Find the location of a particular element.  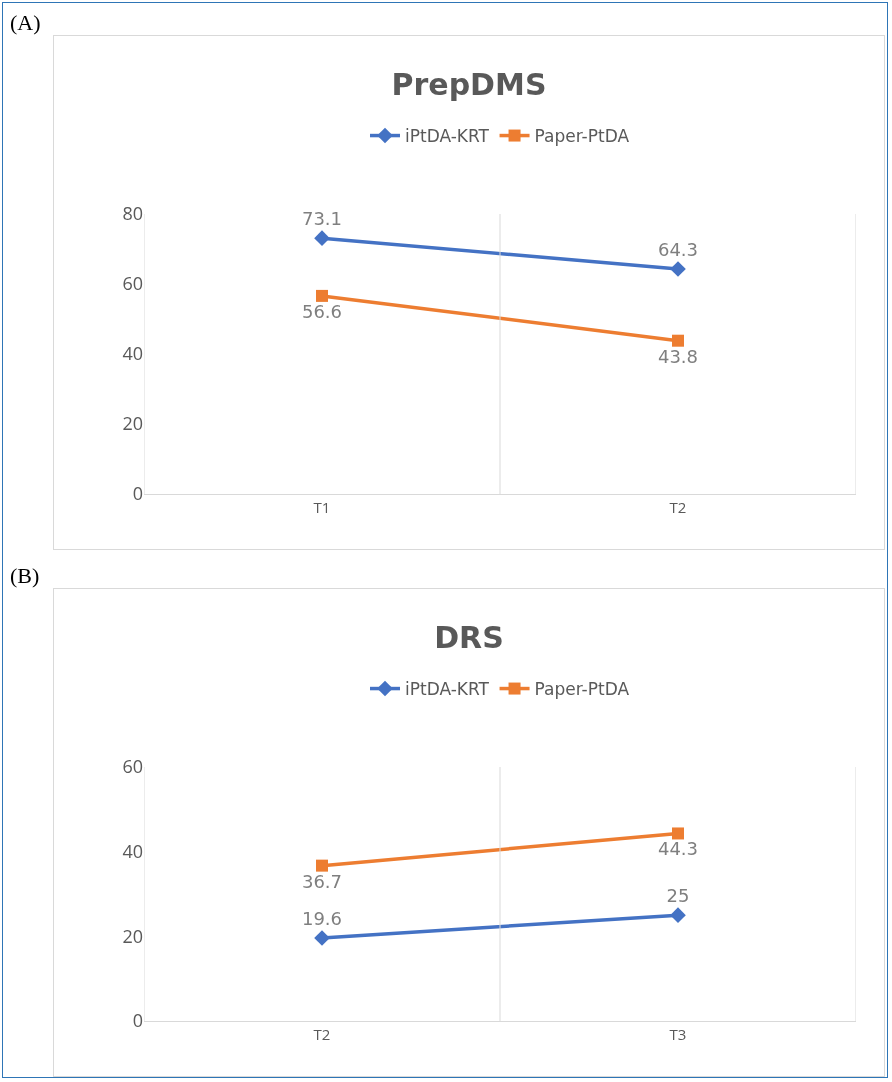

data-label: 36.7 is located at coordinates (322, 881).